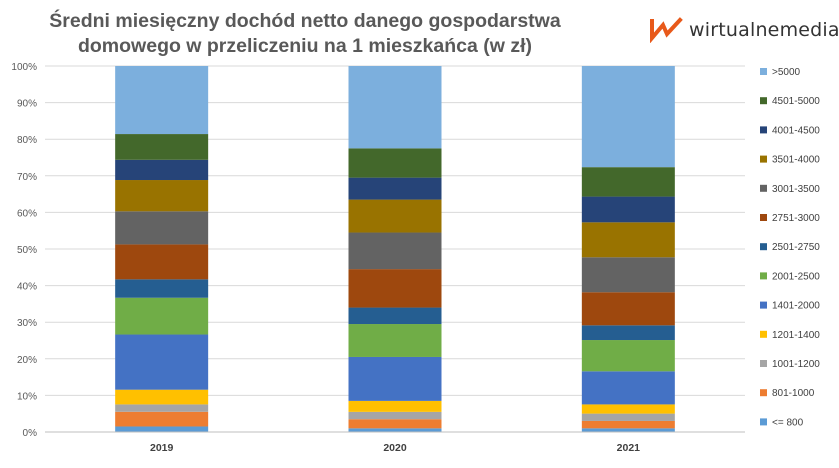 Image resolution: width=839 pixels, height=468 pixels. What do you see at coordinates (27, 250) in the screenshot?
I see `y-tick-label: 50%` at bounding box center [27, 250].